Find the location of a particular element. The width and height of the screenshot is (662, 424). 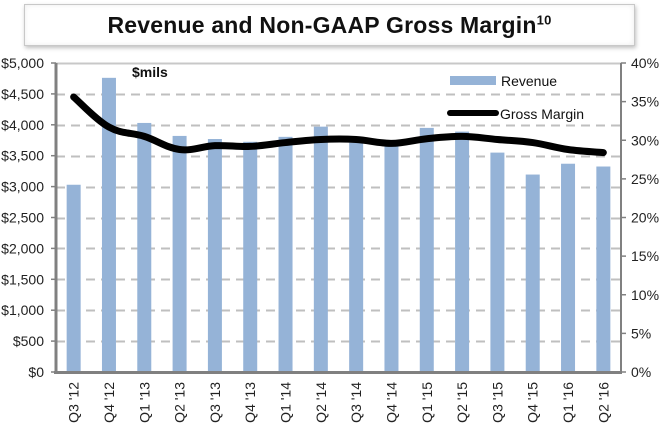

x-tick-label: Q2 '14 is located at coordinates (321, 402).